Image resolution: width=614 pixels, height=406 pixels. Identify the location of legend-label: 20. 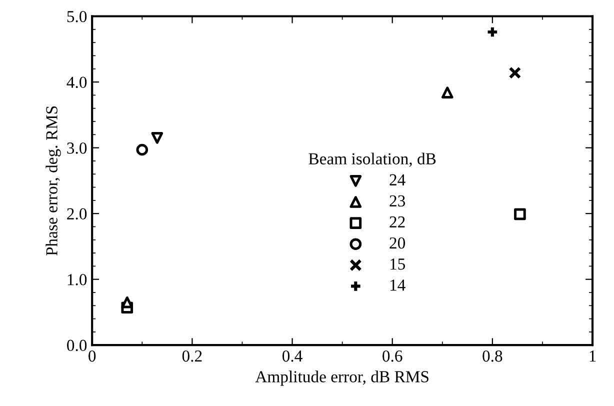
(398, 243).